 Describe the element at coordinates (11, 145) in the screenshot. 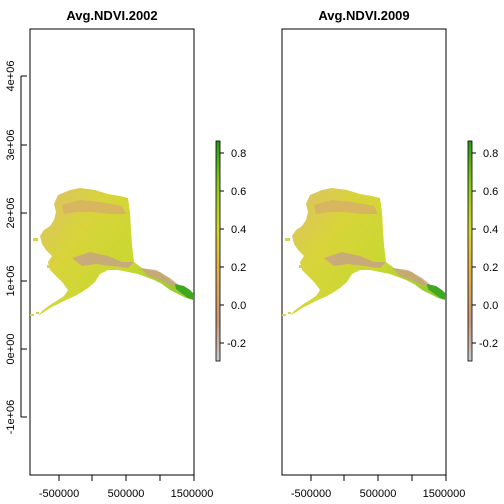

I see `y-tick-label: 3e+06` at that location.